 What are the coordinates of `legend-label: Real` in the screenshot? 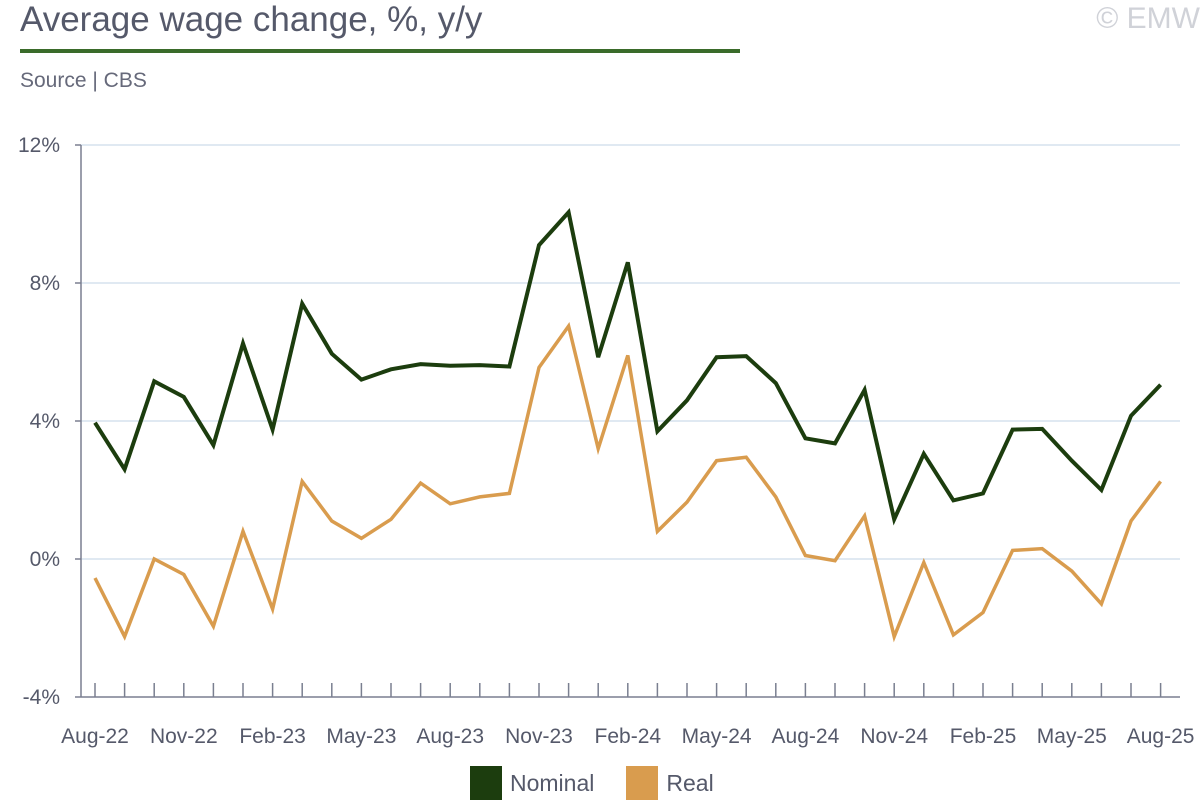 It's located at (690, 782).